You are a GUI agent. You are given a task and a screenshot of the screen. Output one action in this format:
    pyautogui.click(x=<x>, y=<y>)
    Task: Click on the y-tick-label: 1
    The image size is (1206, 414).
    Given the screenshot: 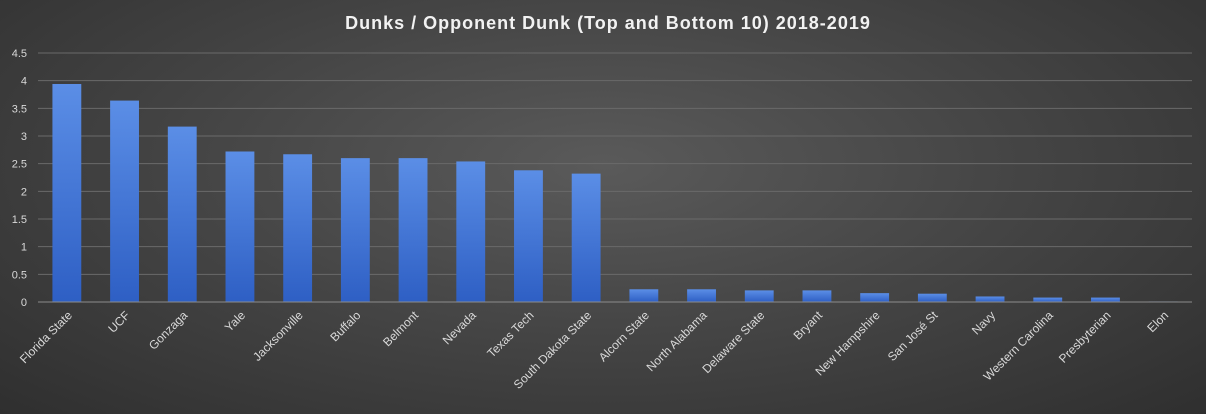 What is the action you would take?
    pyautogui.click(x=24, y=248)
    